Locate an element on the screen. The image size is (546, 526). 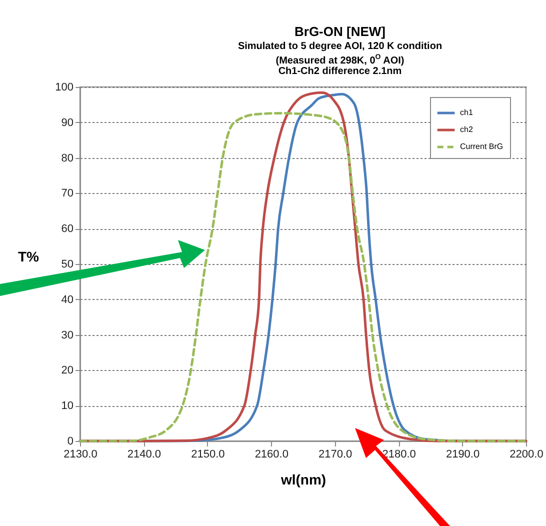
legend-label: ch2 is located at coordinates (467, 129).